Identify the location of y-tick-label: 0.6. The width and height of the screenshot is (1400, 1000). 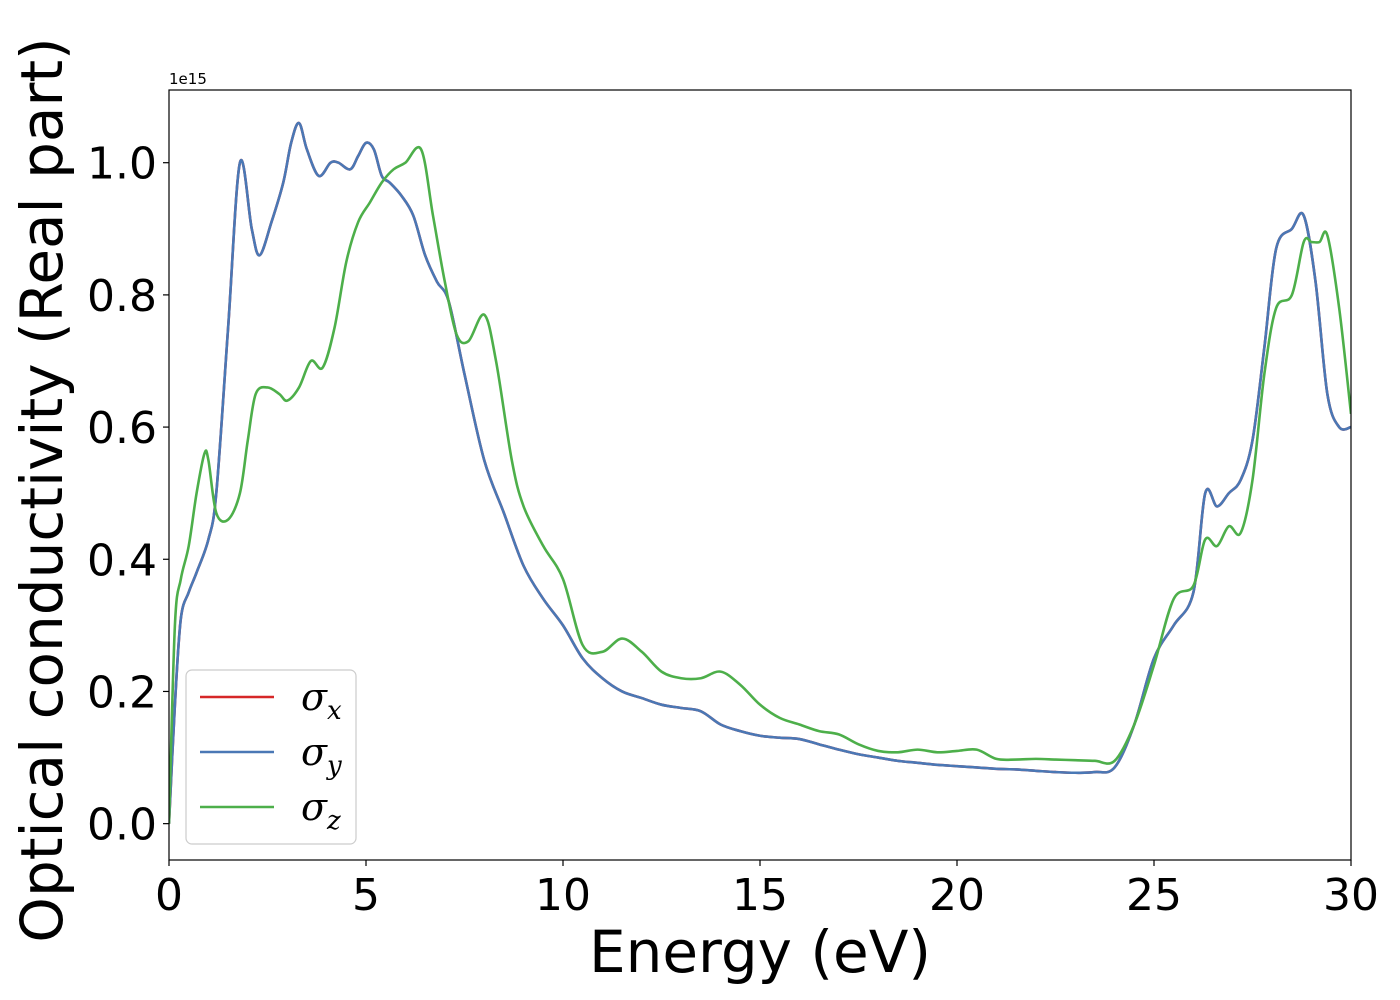
(122, 428).